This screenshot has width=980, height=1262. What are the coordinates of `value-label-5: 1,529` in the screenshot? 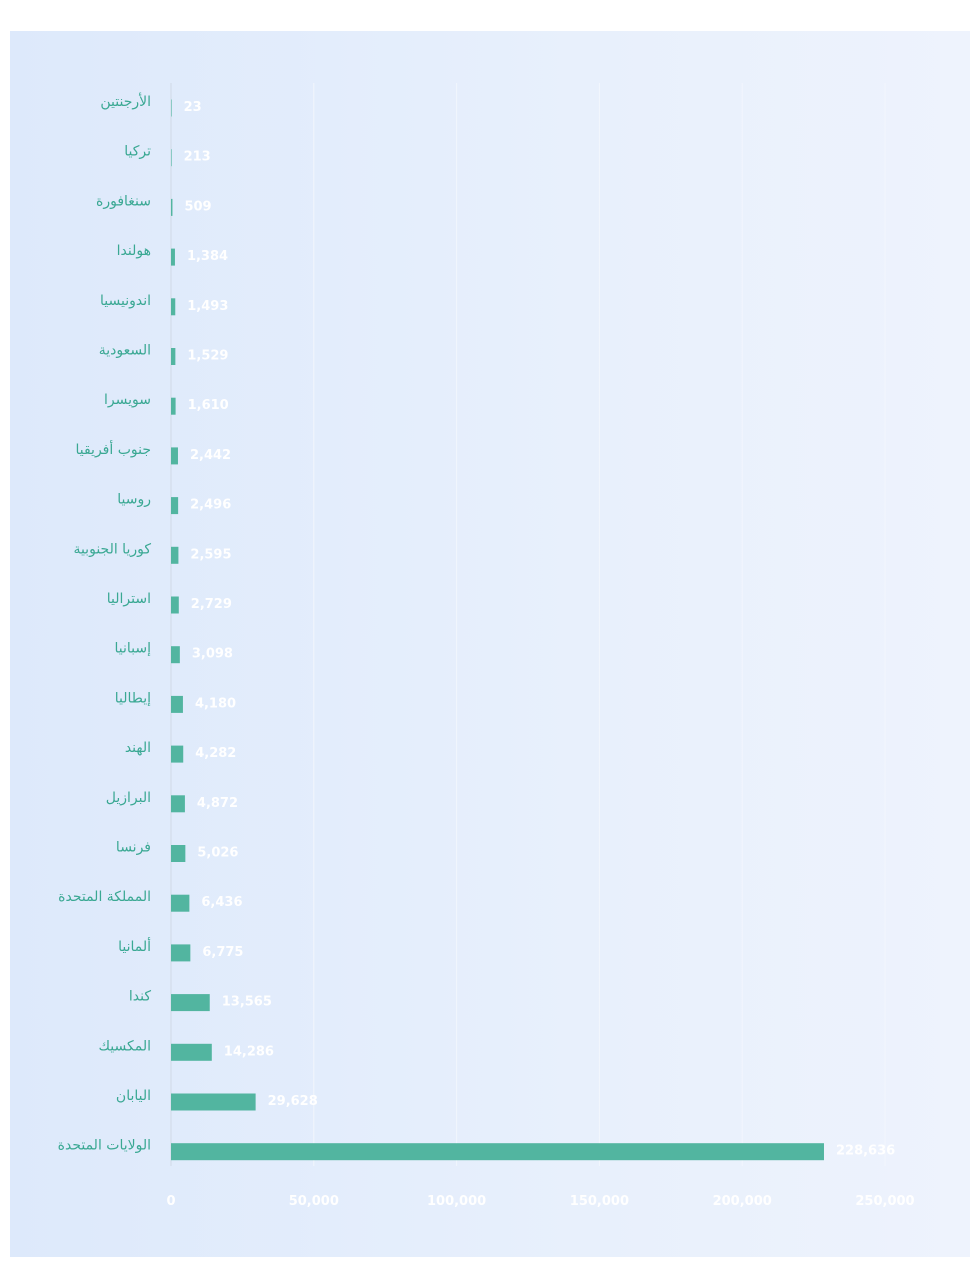 It's located at (207, 356).